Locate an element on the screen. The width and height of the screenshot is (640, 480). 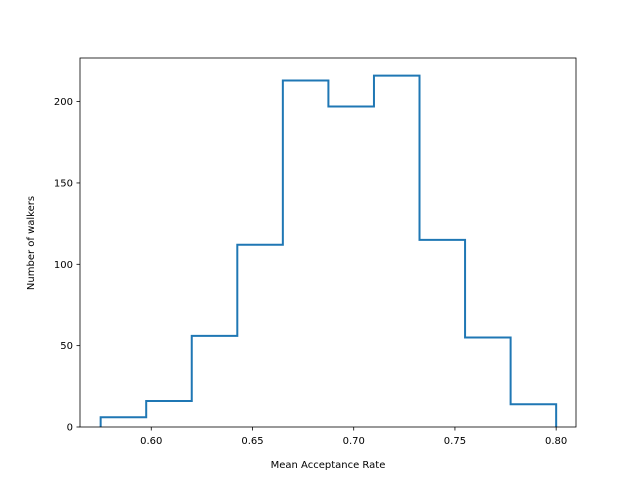
y-tick-label: 100 is located at coordinates (63, 265).